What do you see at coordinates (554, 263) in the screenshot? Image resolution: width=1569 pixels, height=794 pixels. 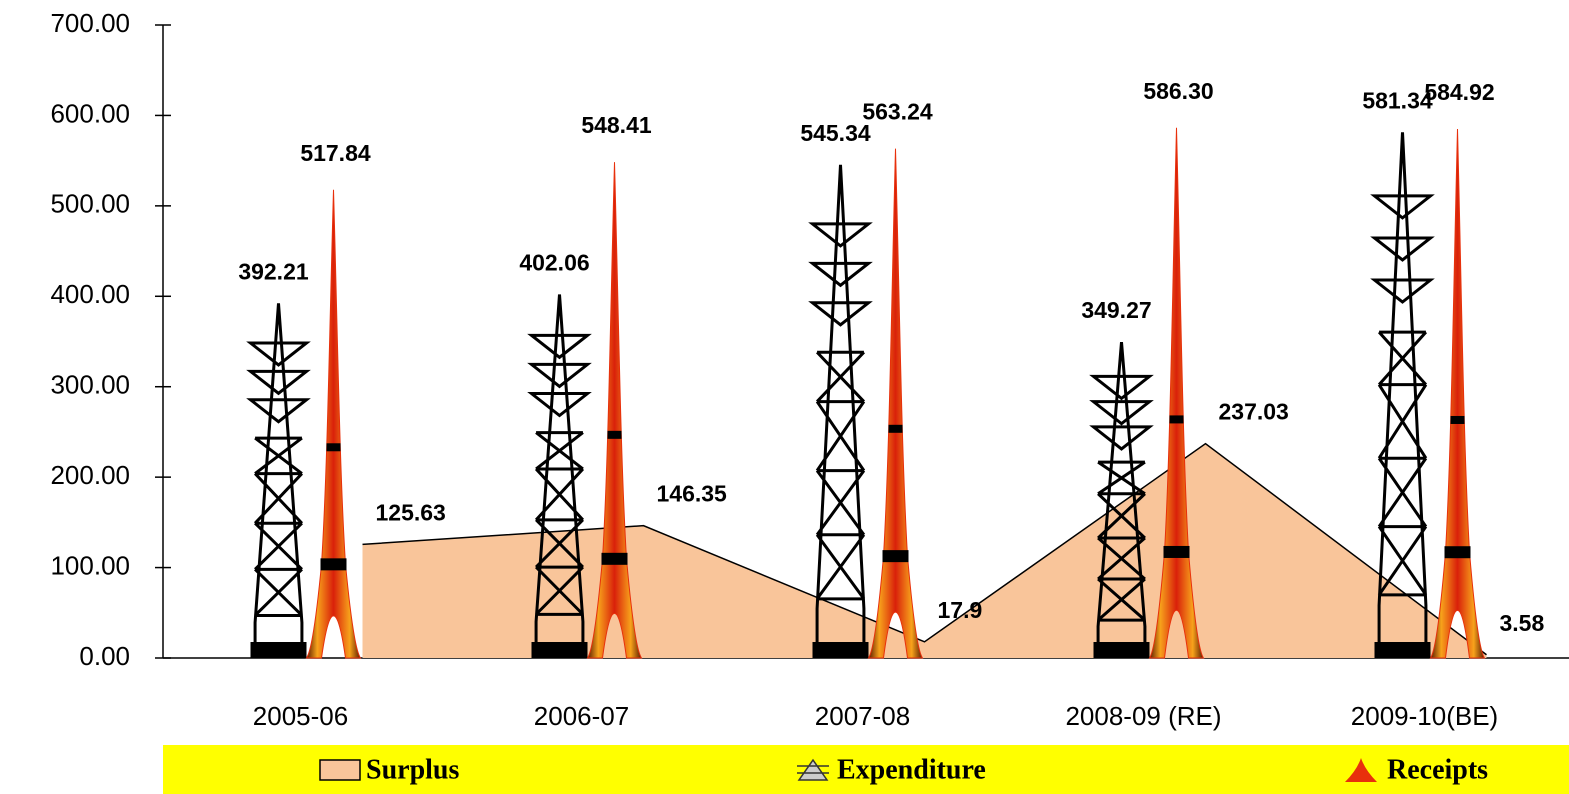 I see `value-label: 402.06` at bounding box center [554, 263].